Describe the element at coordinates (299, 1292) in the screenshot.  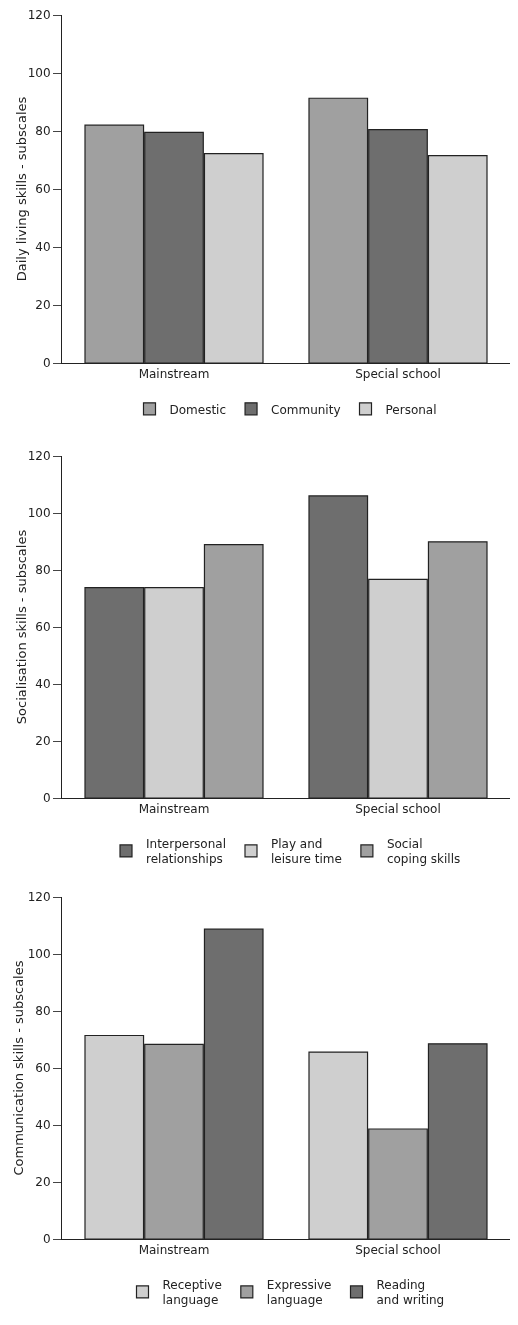
I see `legend-label: Expressive language` at that location.